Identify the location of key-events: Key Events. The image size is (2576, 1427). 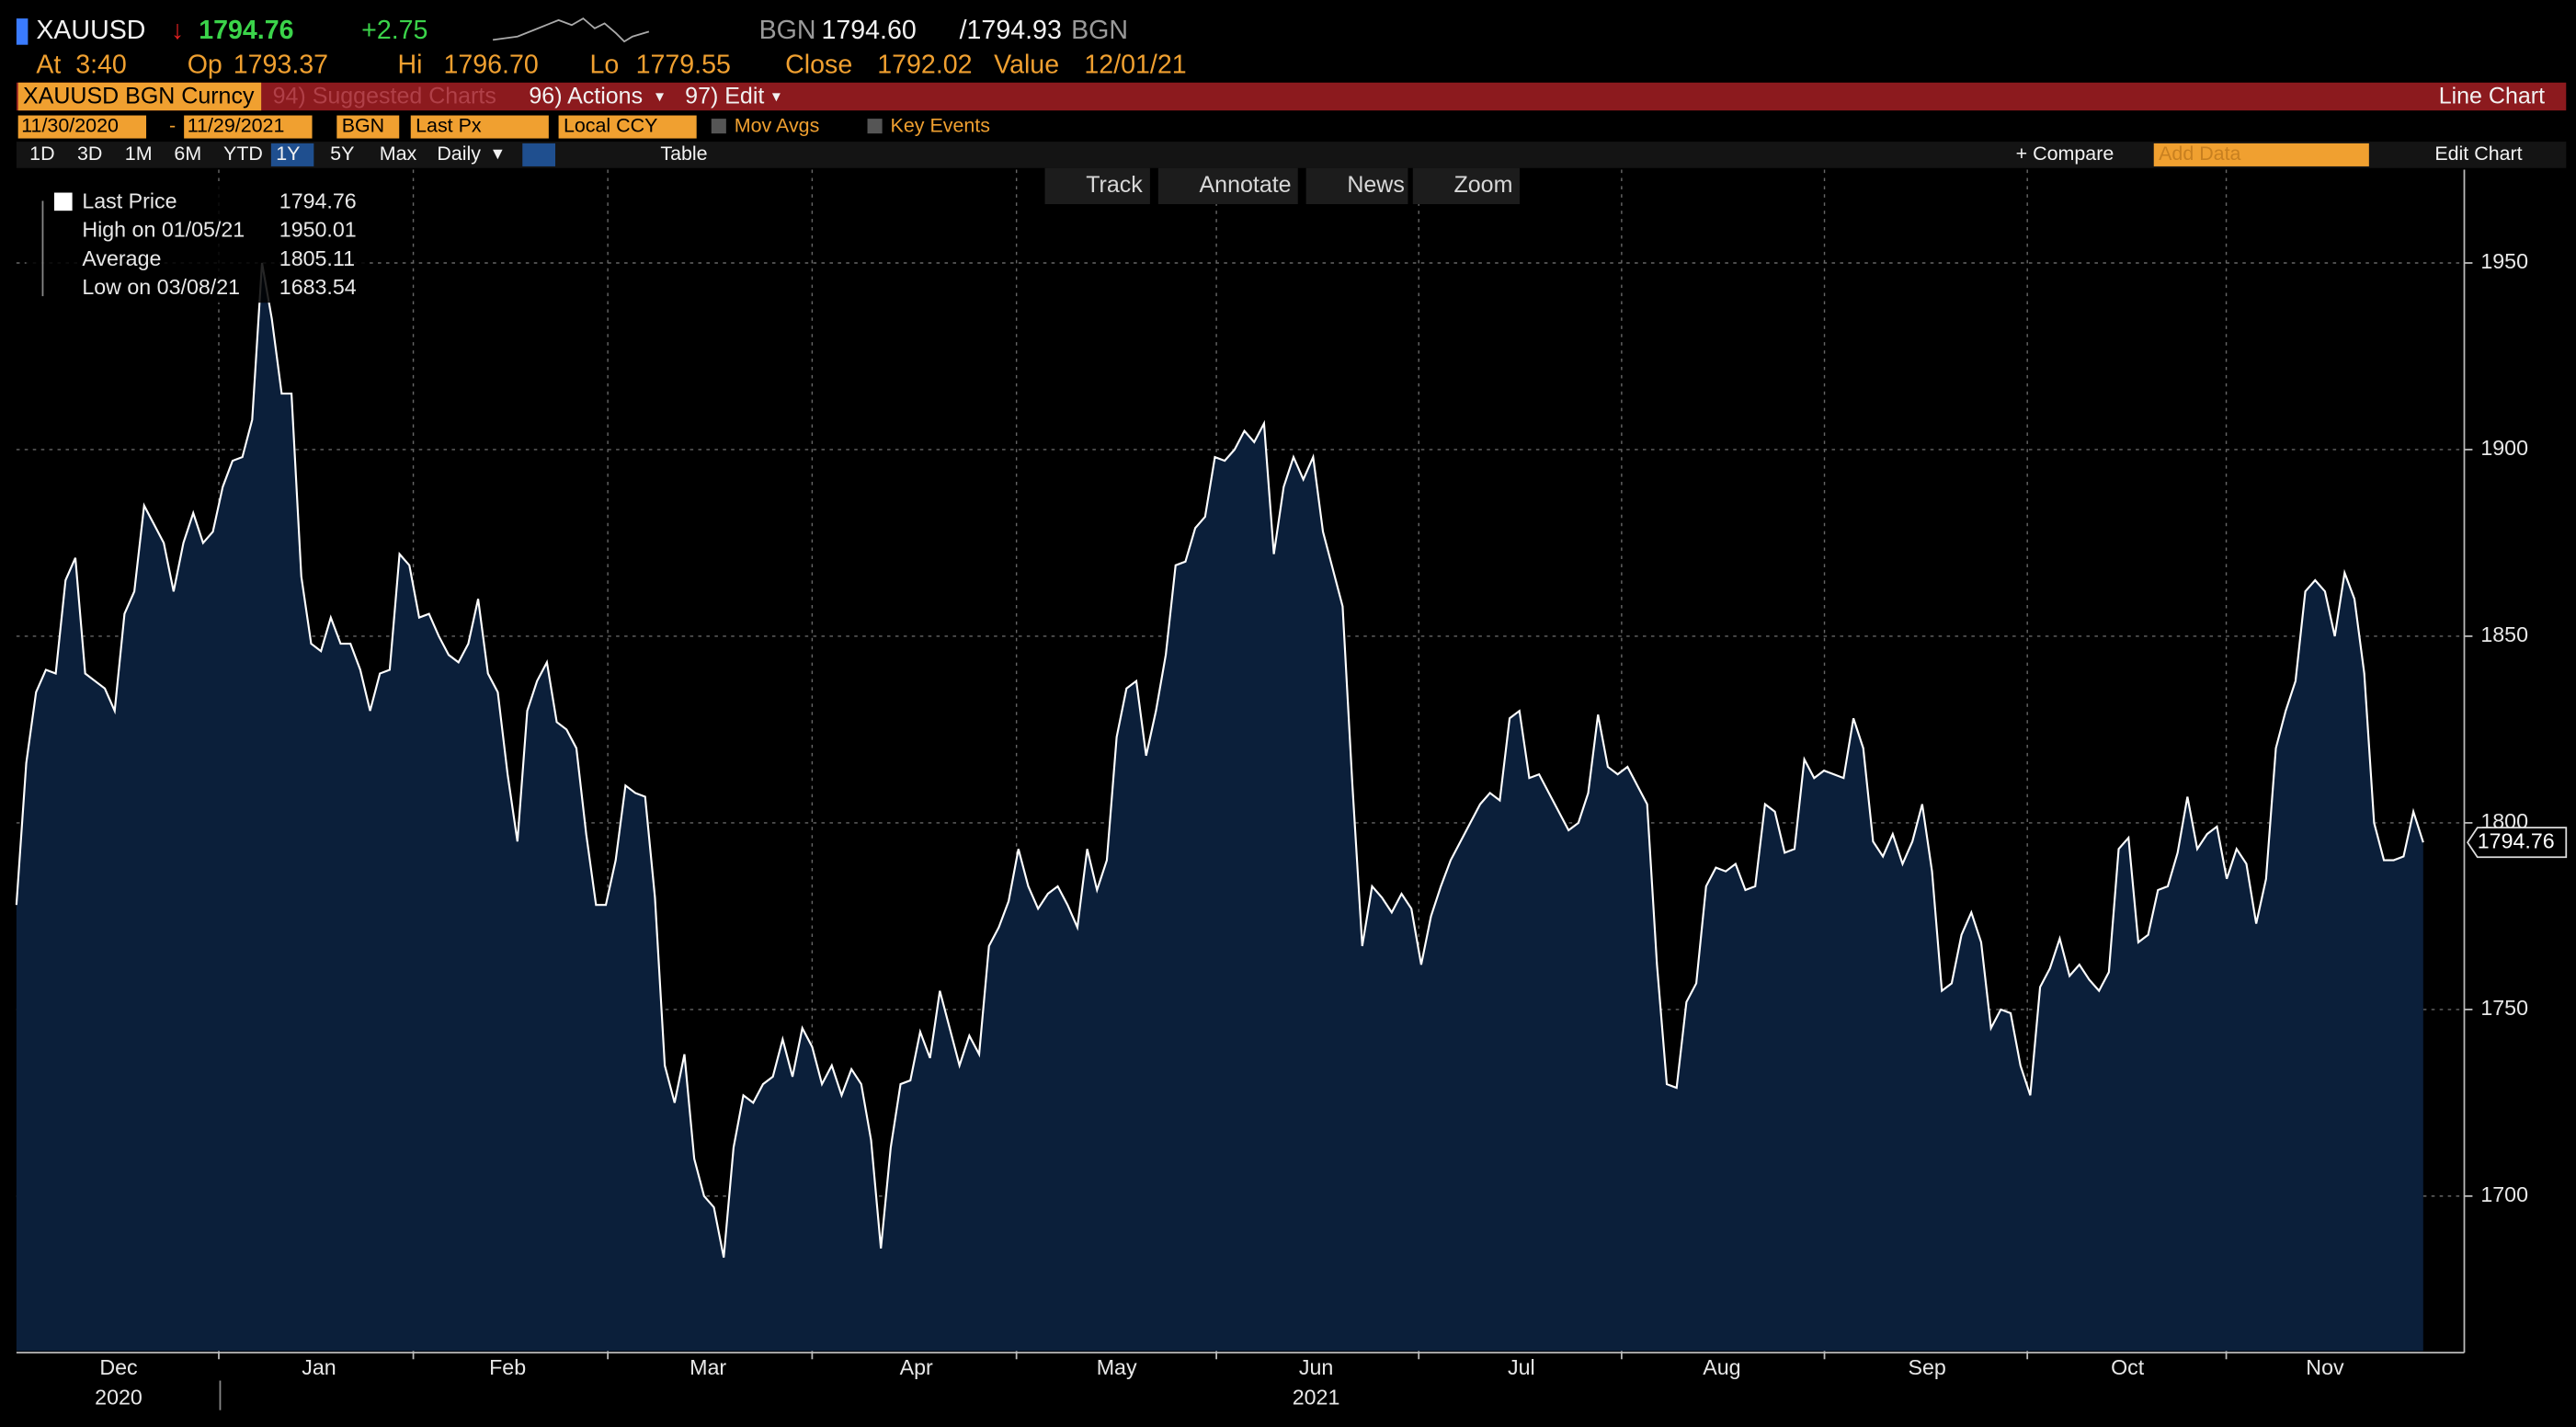
(940, 126).